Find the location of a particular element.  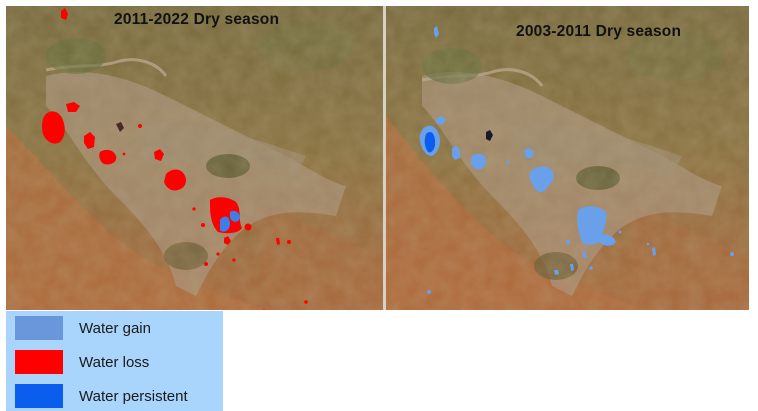

map-title: 2011-2022 Dry season is located at coordinates (197, 19).